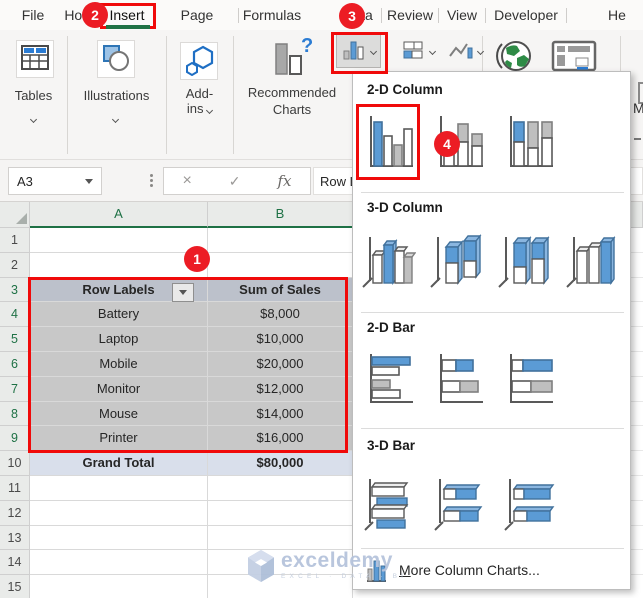  I want to click on clustered-bar-icon, so click(391, 378).